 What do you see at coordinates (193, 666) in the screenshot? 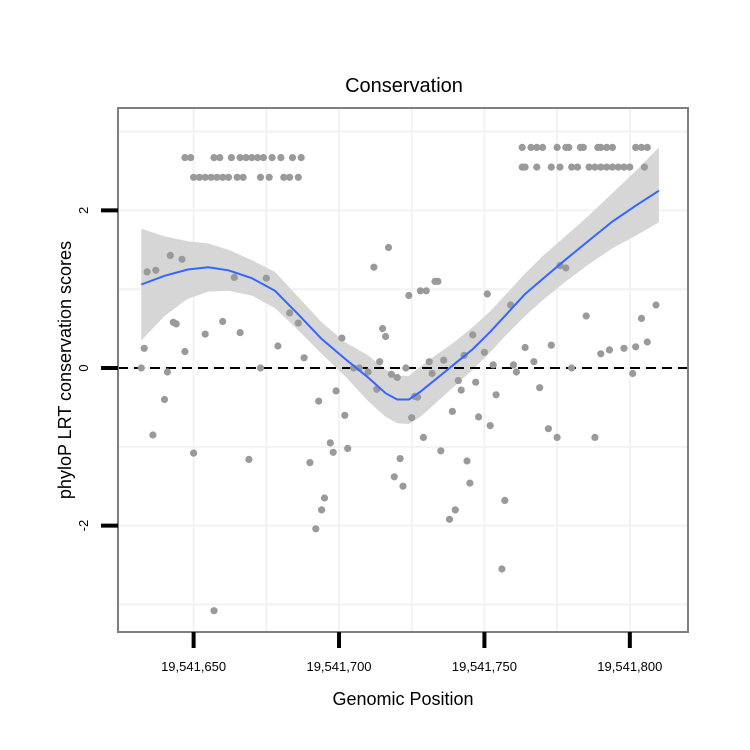
I see `x-tick-label: 19,541,650` at bounding box center [193, 666].